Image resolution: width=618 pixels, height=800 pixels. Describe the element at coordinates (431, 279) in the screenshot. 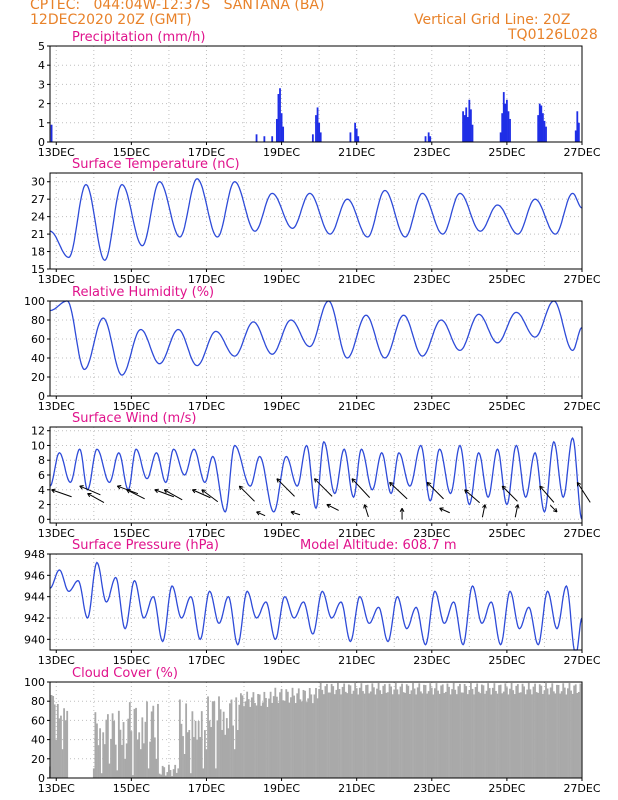

I see `temp-xtick-label: 23DEC` at that location.